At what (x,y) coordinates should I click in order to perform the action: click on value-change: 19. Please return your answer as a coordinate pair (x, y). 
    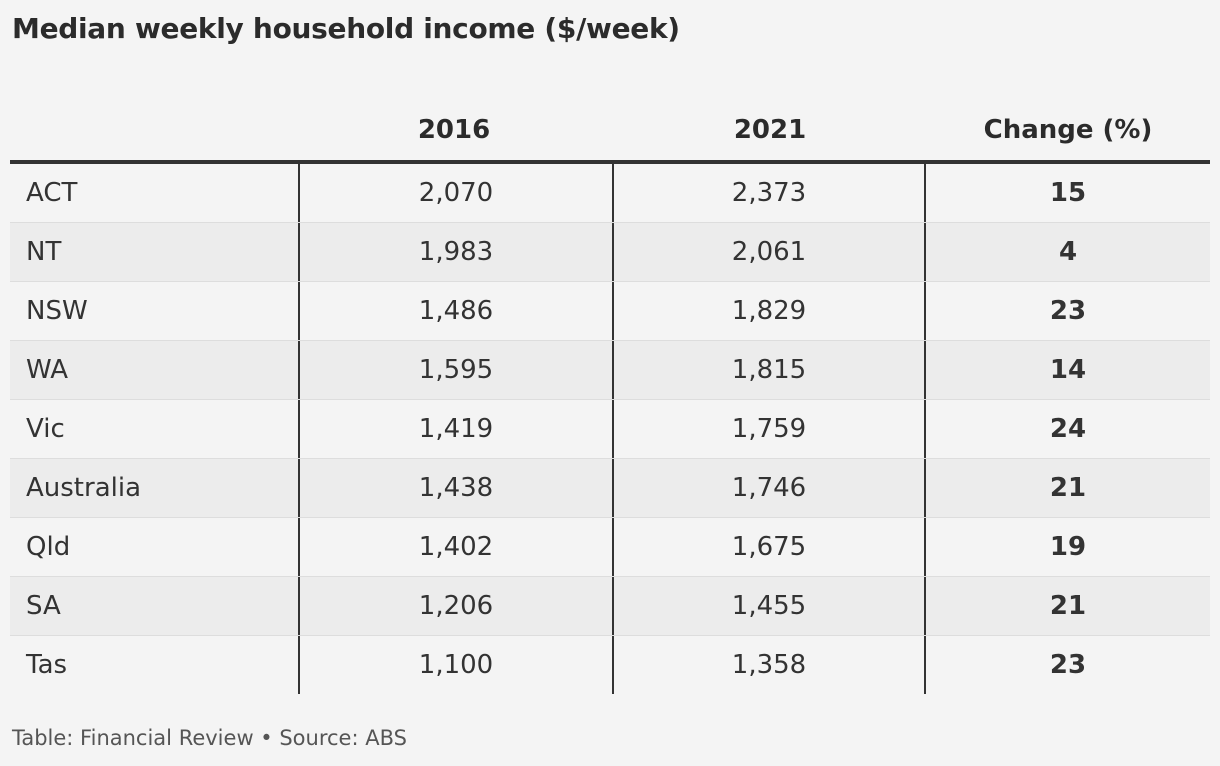
    Looking at the image, I should click on (1068, 547).